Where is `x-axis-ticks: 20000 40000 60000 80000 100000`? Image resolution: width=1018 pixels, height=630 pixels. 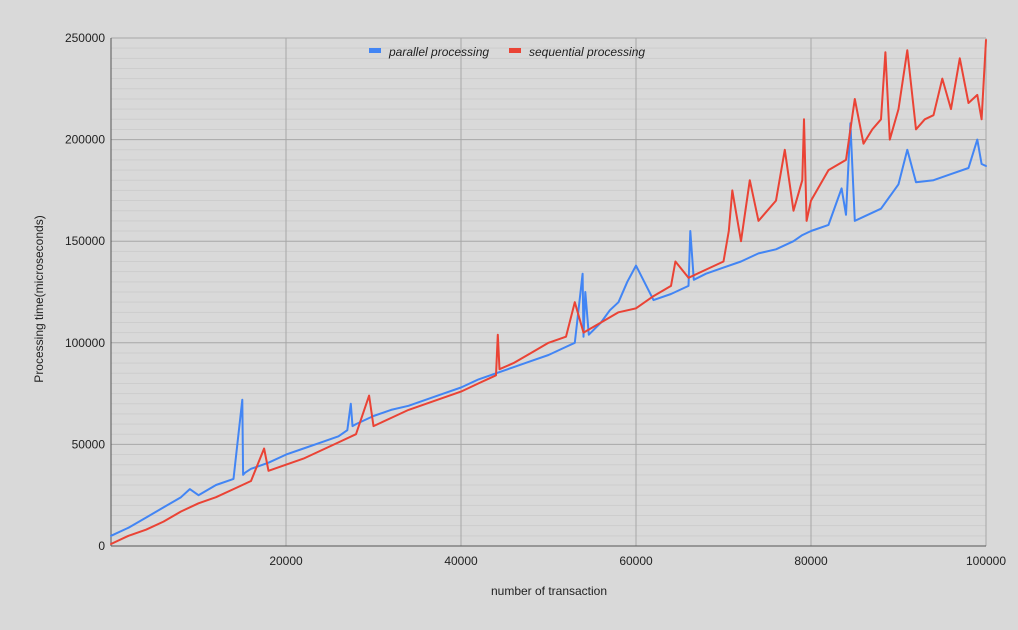 x-axis-ticks: 20000 40000 60000 80000 100000 is located at coordinates (637, 561).